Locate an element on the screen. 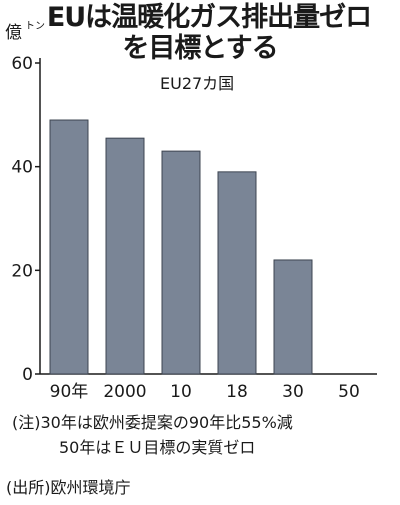  x-tick-label: 50 is located at coordinates (349, 392).